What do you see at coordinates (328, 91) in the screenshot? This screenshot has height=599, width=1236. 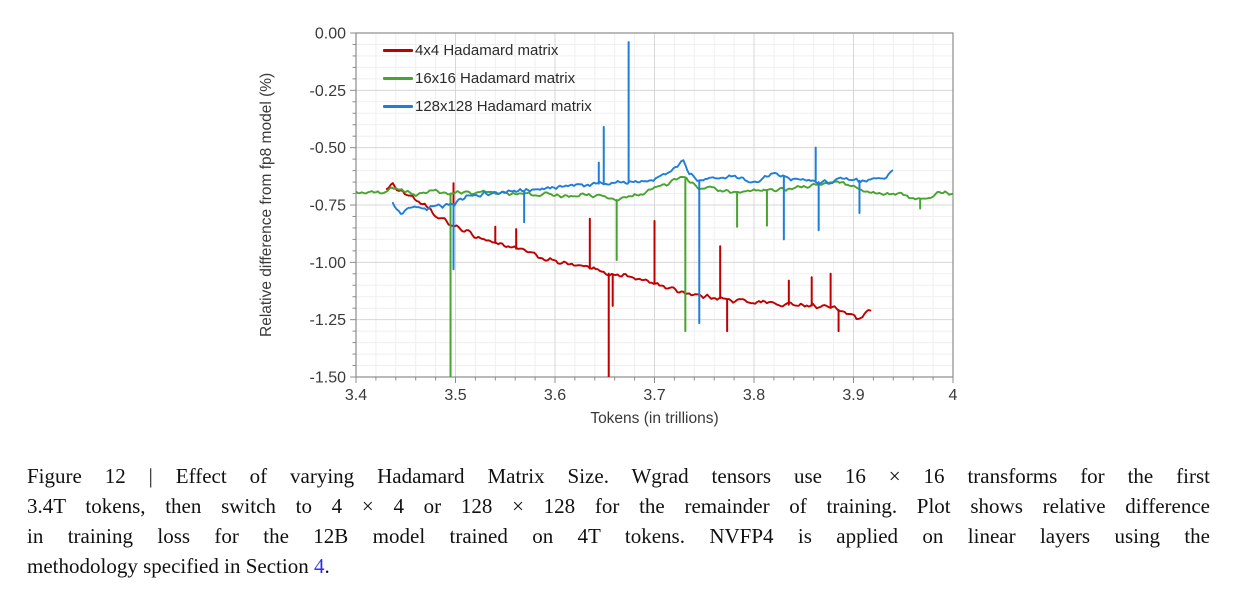 I see `y-tick-label: -0.25` at bounding box center [328, 91].